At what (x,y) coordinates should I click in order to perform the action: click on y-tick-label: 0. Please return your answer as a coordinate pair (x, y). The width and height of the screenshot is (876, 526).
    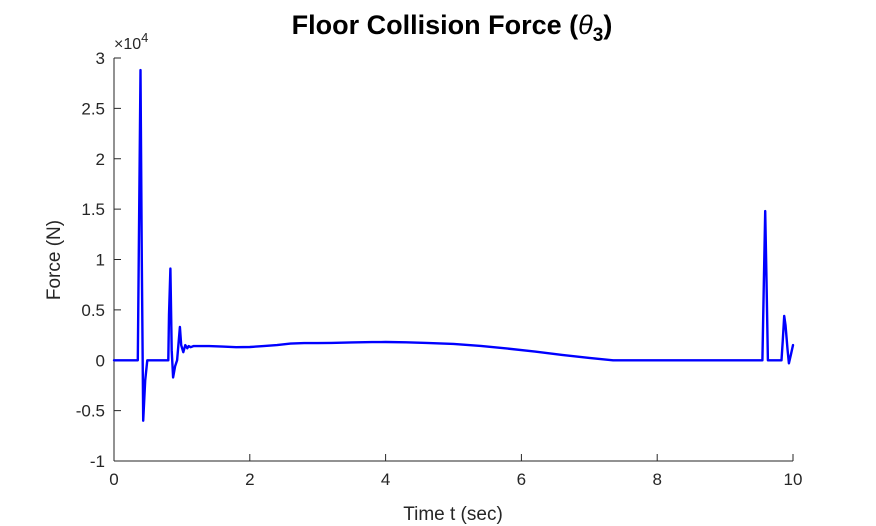
    Looking at the image, I should click on (100, 360).